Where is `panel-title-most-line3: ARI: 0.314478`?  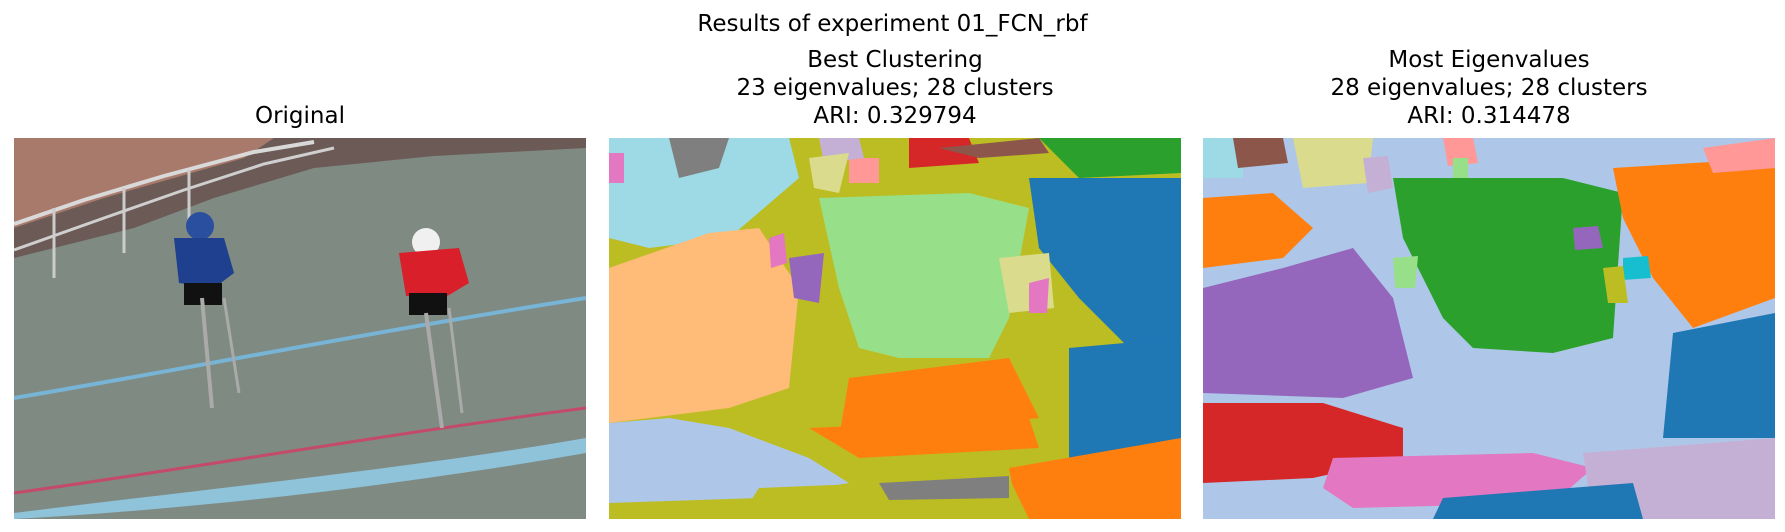 panel-title-most-line3: ARI: 0.314478 is located at coordinates (1489, 116).